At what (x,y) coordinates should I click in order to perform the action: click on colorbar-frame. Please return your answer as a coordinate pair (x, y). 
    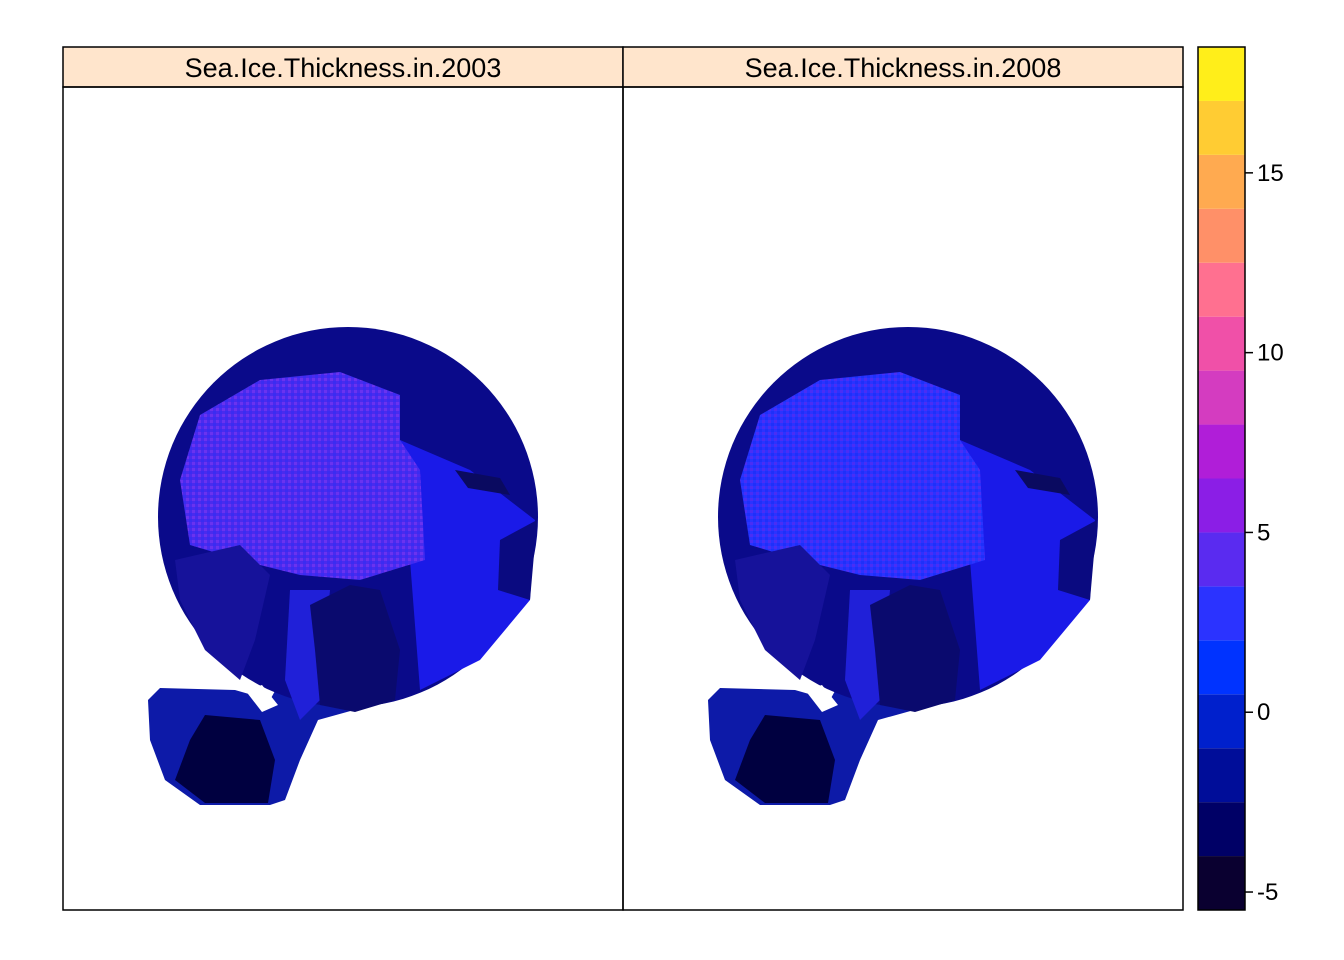
    Looking at the image, I should click on (1221, 478).